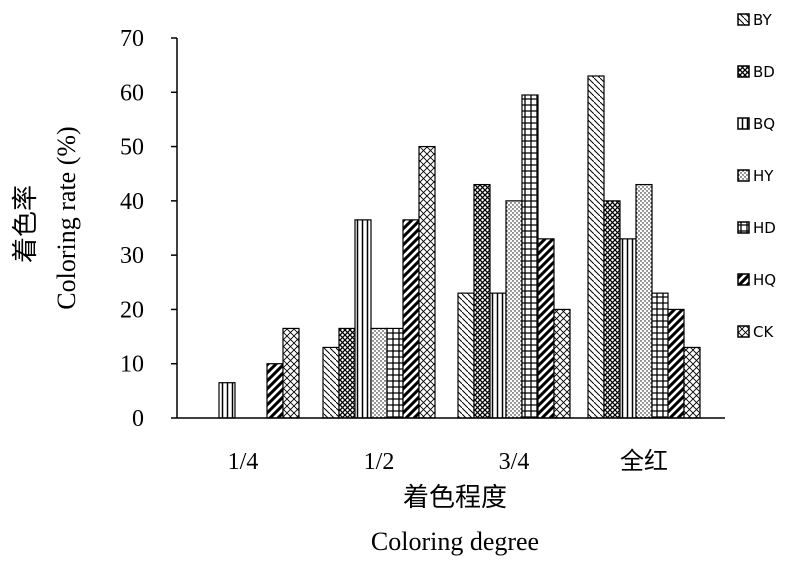 The image size is (800, 569). Describe the element at coordinates (764, 228) in the screenshot. I see `legend-label-hd: HD` at that location.